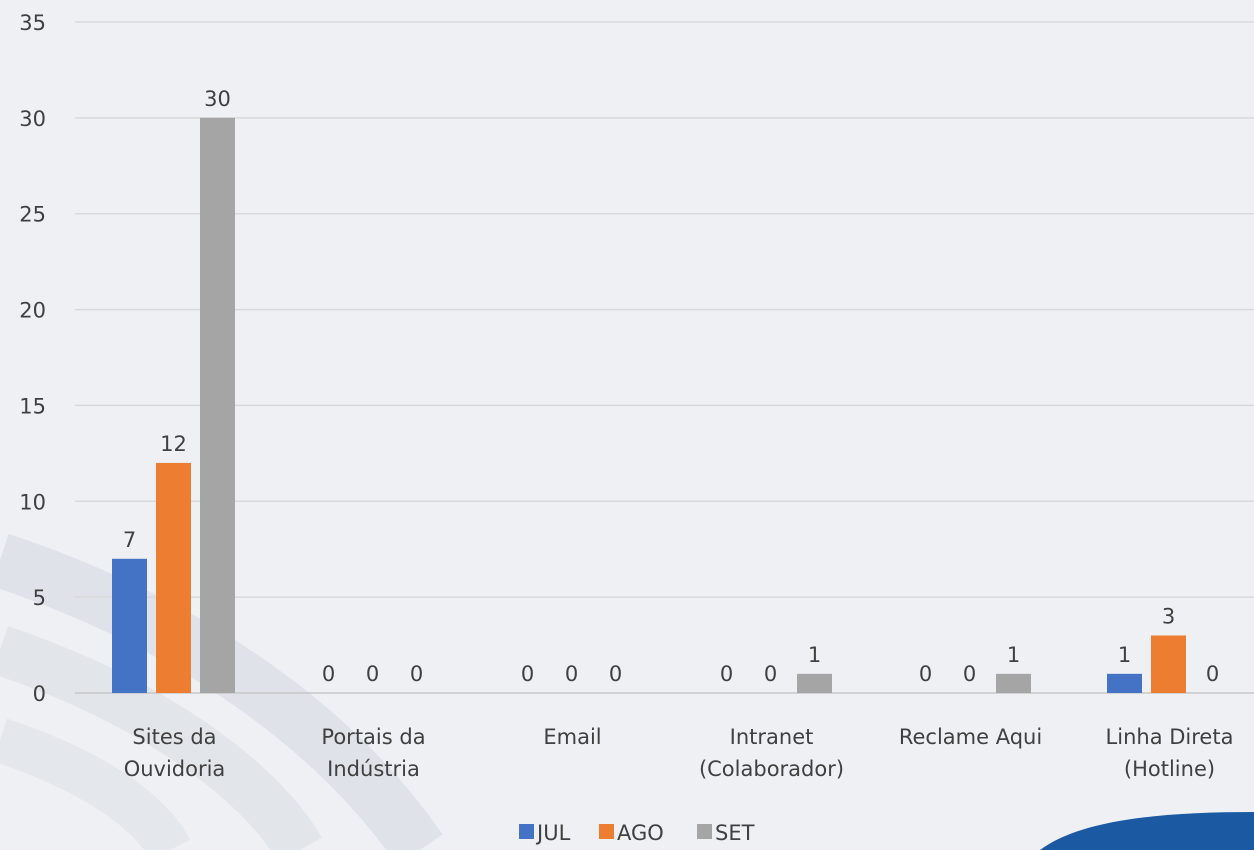 The height and width of the screenshot is (850, 1254). What do you see at coordinates (735, 833) in the screenshot?
I see `legend-label-set: SET` at bounding box center [735, 833].